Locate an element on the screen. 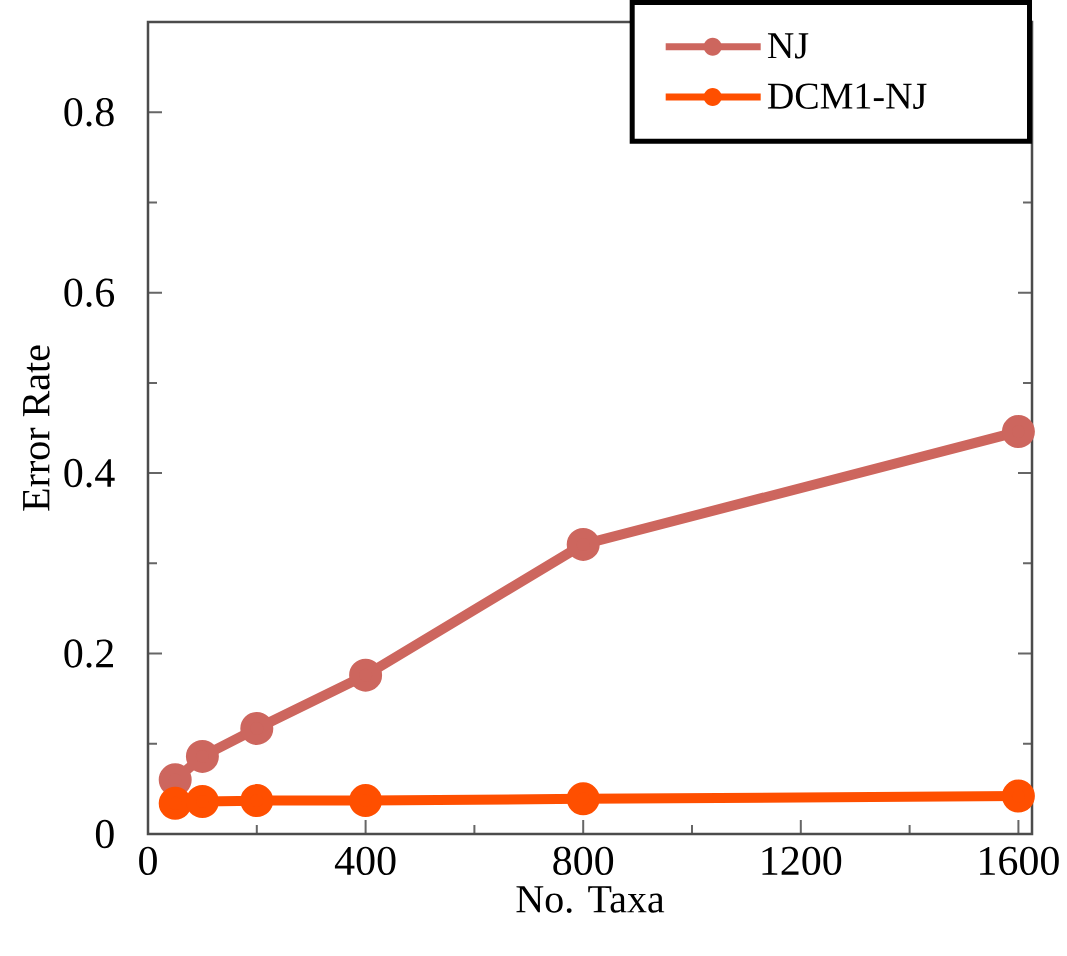 Image resolution: width=1067 pixels, height=956 pixels. legend-label: NJ is located at coordinates (788, 46).